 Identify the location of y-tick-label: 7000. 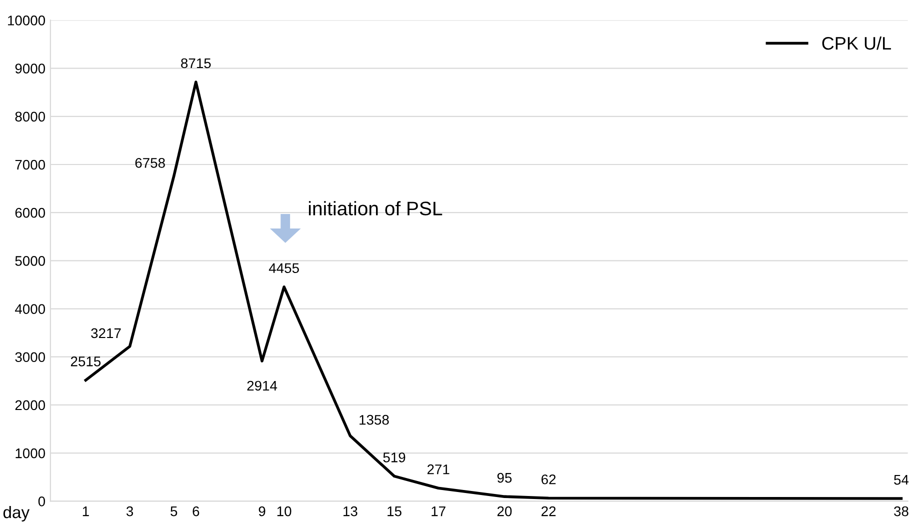
(30, 165).